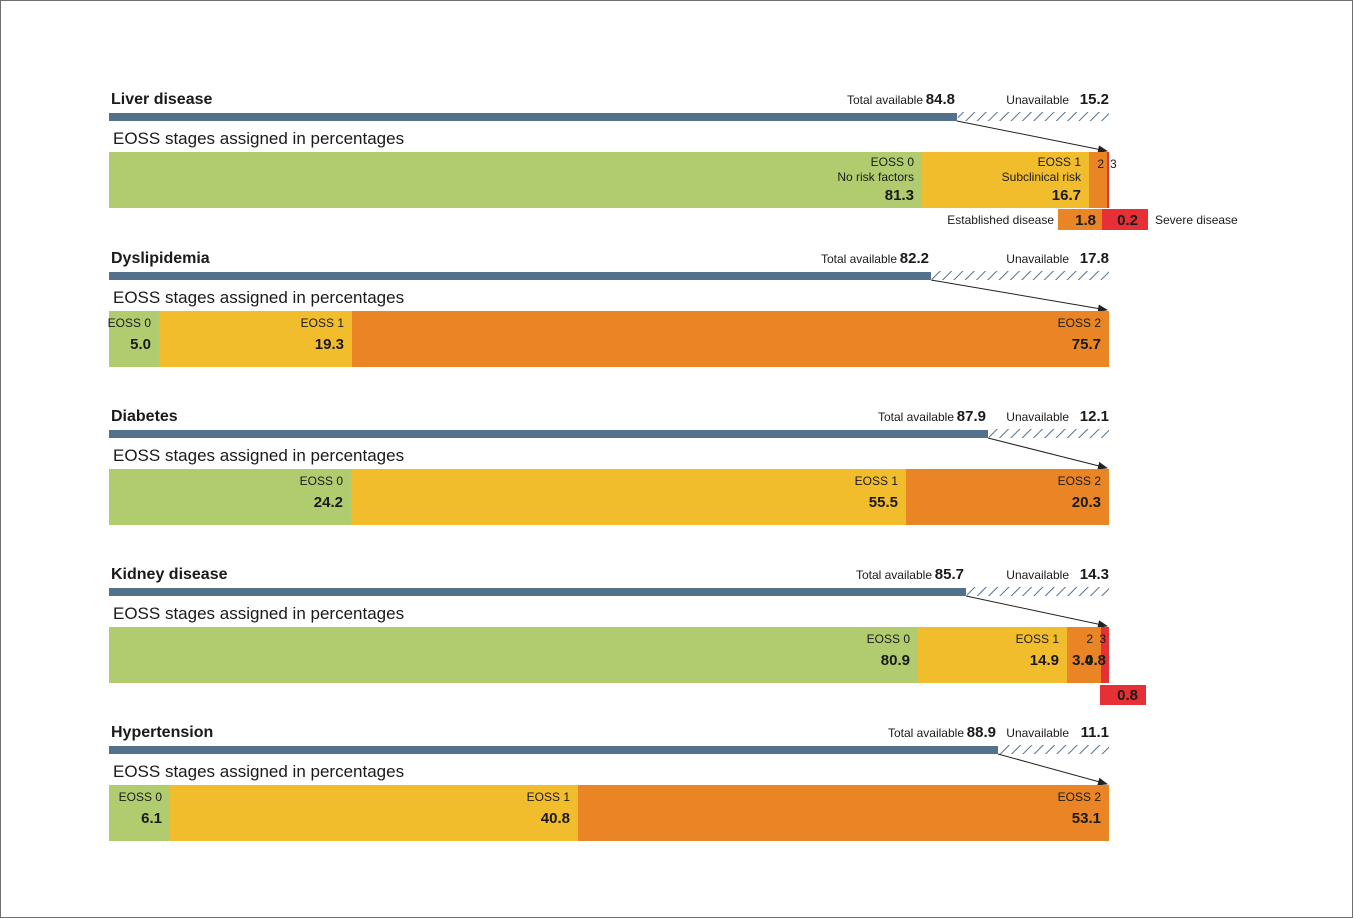  I want to click on stage-value: 14.9, so click(1044, 660).